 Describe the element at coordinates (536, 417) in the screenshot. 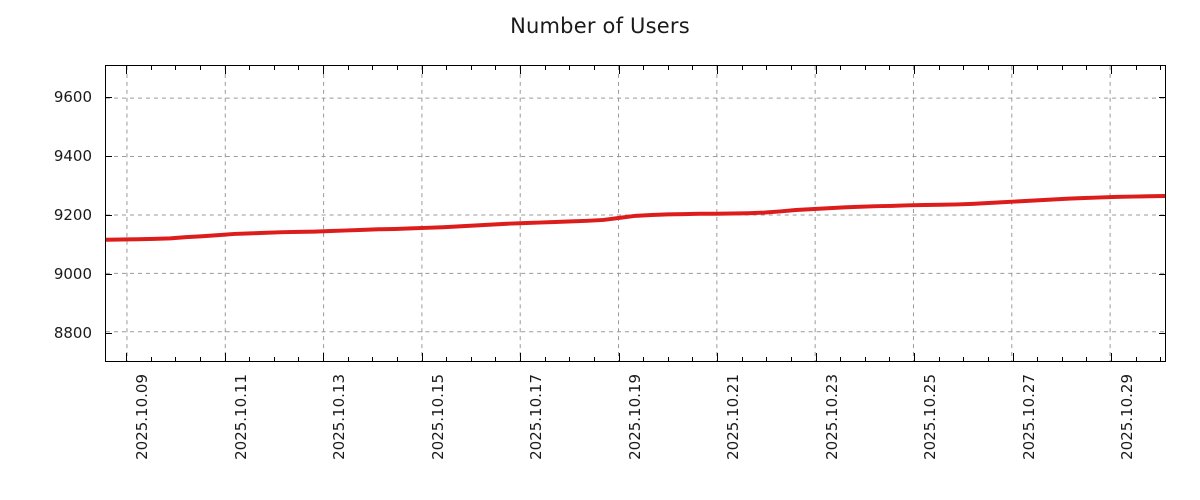

I see `x-axis-tick-label: 2025.10.17` at that location.